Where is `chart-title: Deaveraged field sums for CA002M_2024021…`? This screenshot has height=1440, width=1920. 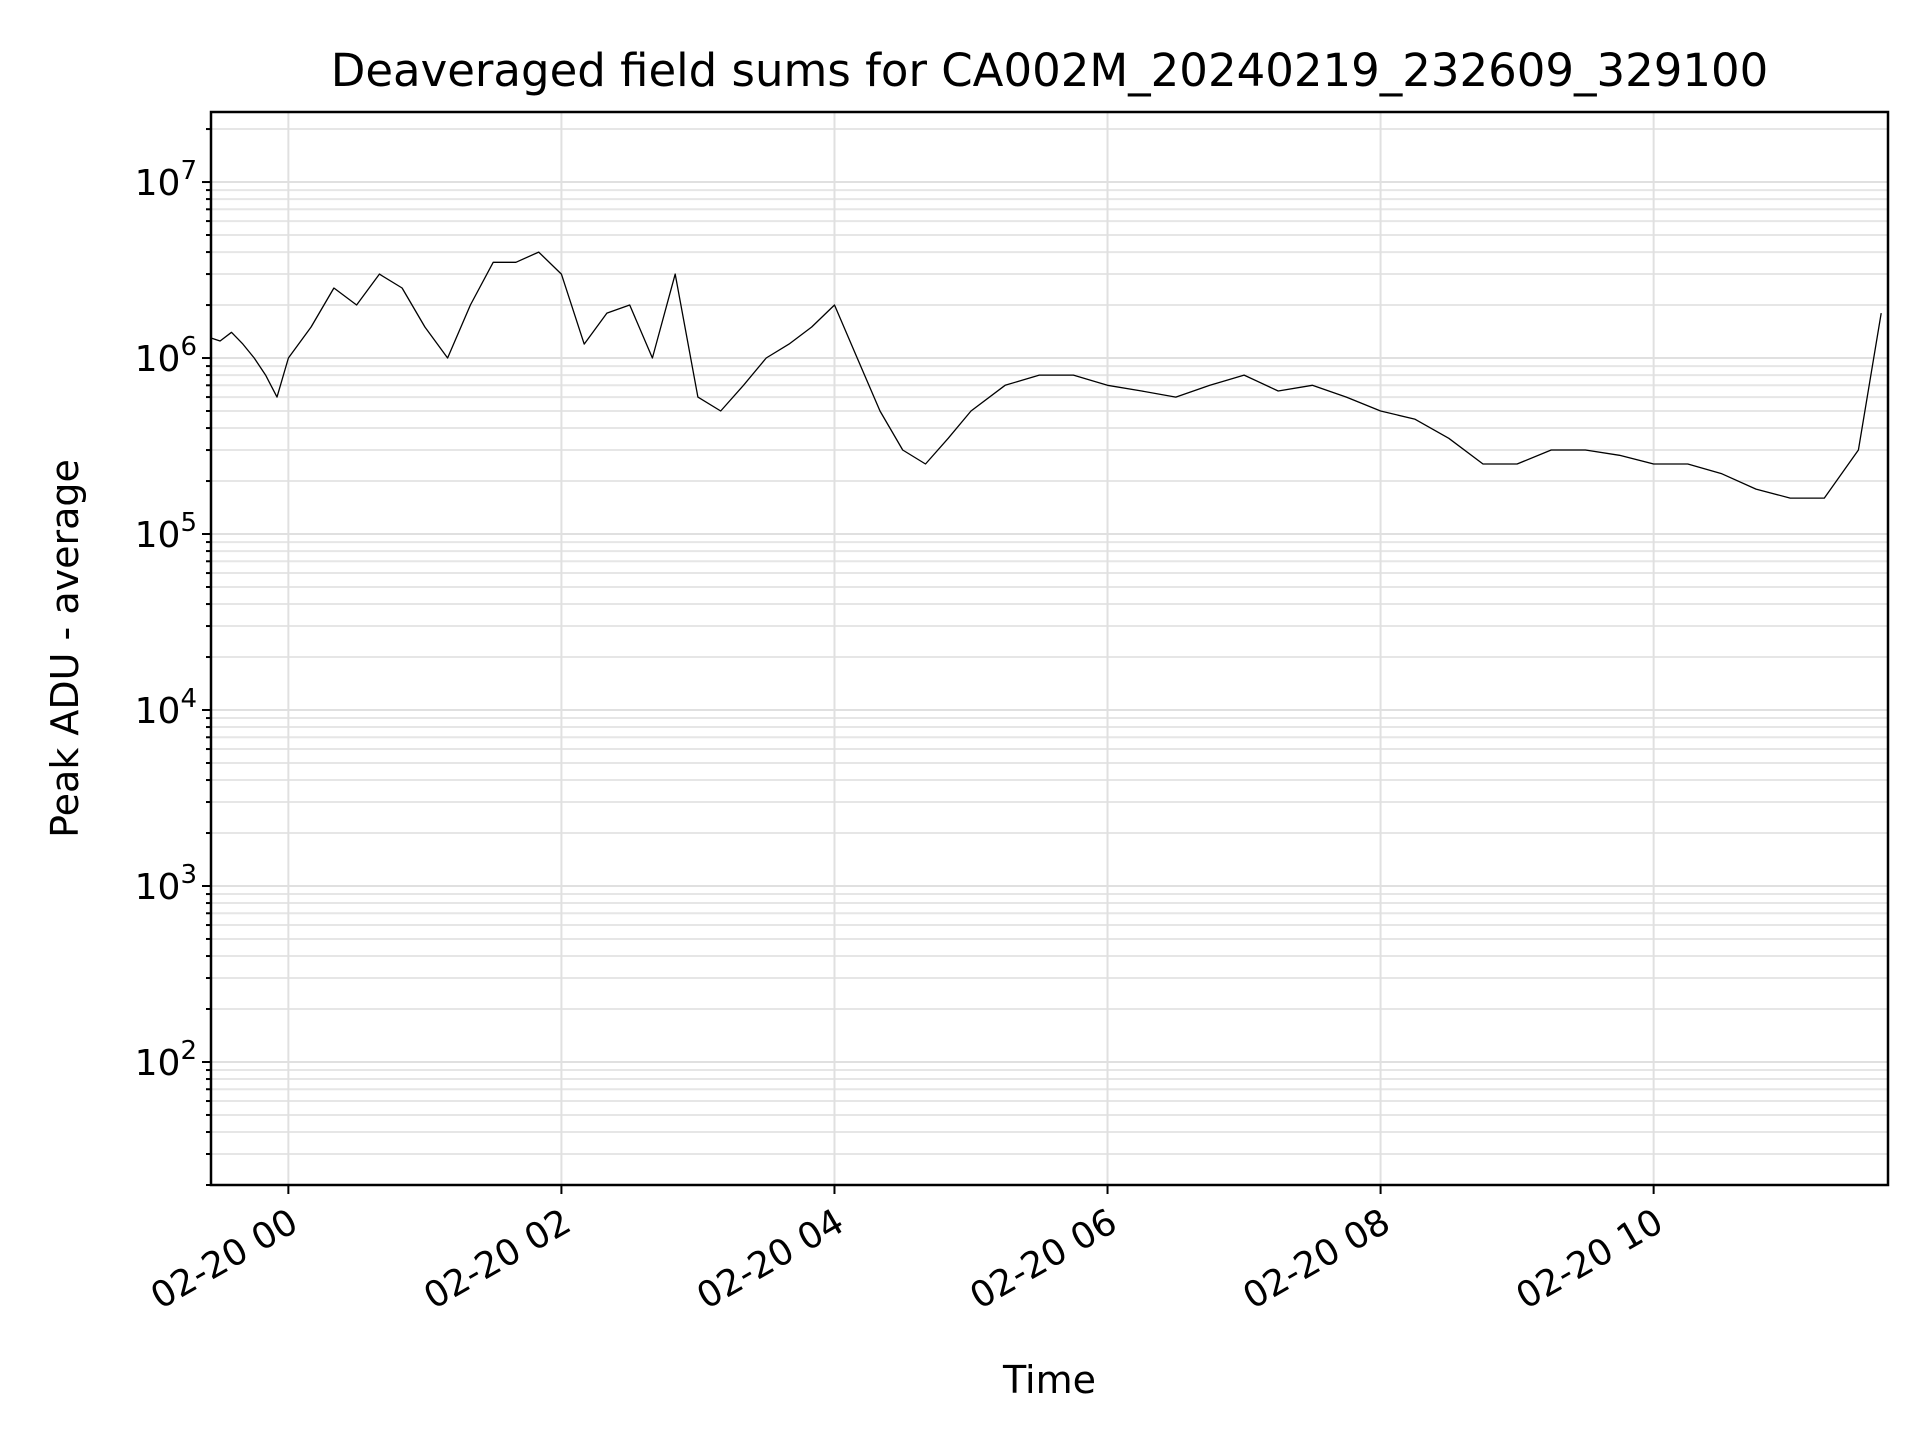
chart-title: Deaveraged field sums for CA002M_2024021… is located at coordinates (1050, 70).